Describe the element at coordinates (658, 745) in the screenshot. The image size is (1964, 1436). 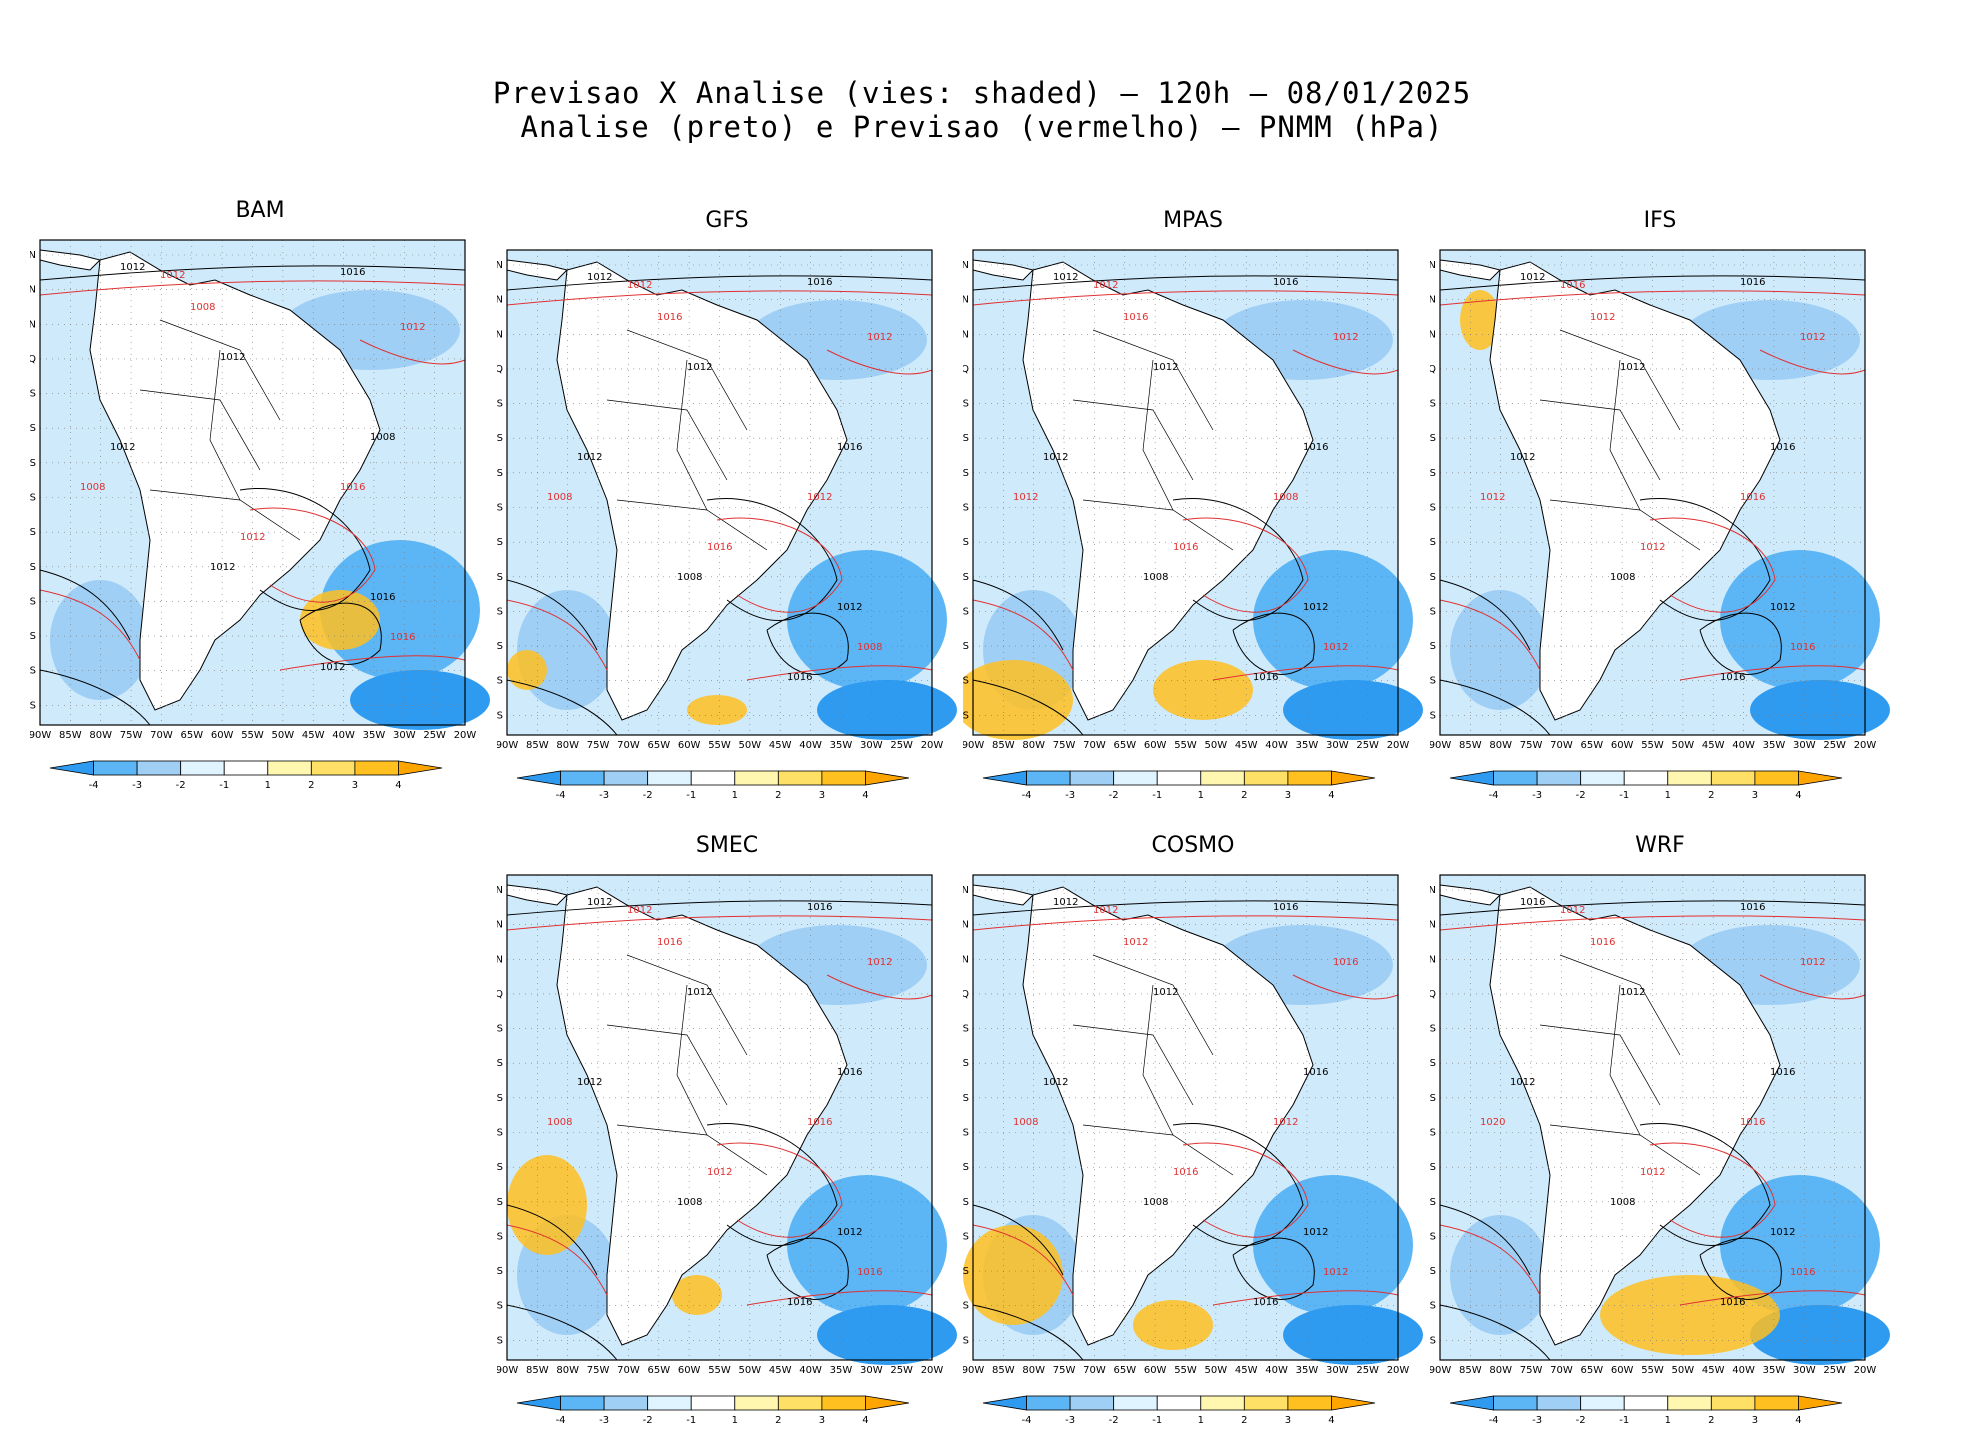
I see `lon-tick-label: 65W` at that location.